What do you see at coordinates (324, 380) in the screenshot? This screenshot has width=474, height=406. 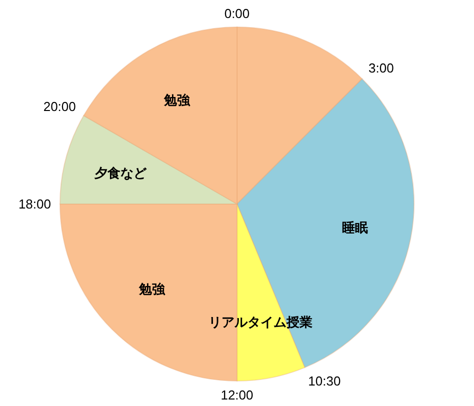 I see `annotation: 10:30` at bounding box center [324, 380].